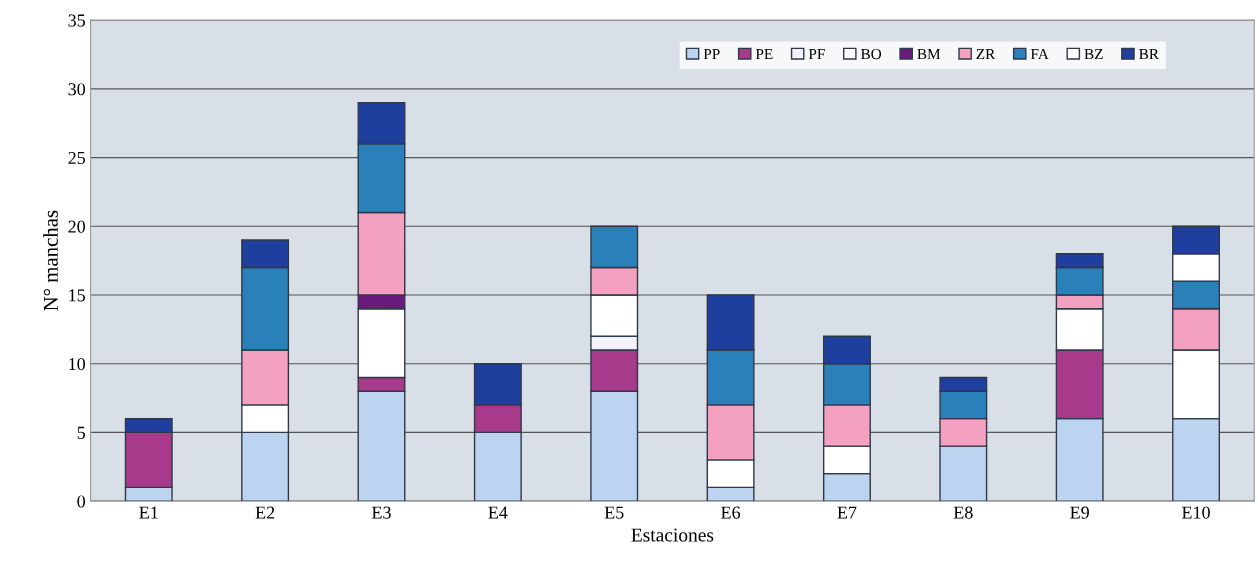 This screenshot has width=1258, height=576. Describe the element at coordinates (265, 512) in the screenshot. I see `x-tick-label: E2` at that location.